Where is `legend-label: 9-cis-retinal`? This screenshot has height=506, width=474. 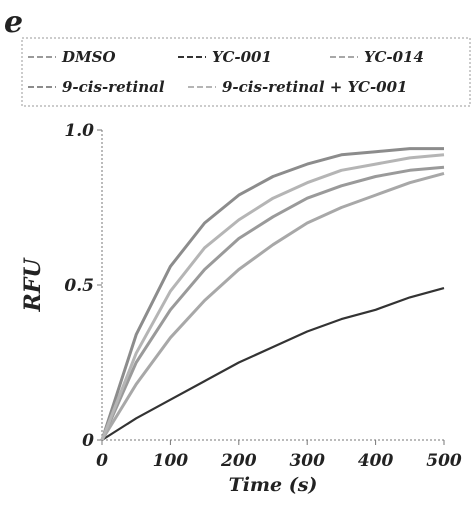 legend-label: 9-cis-retinal is located at coordinates (113, 87).